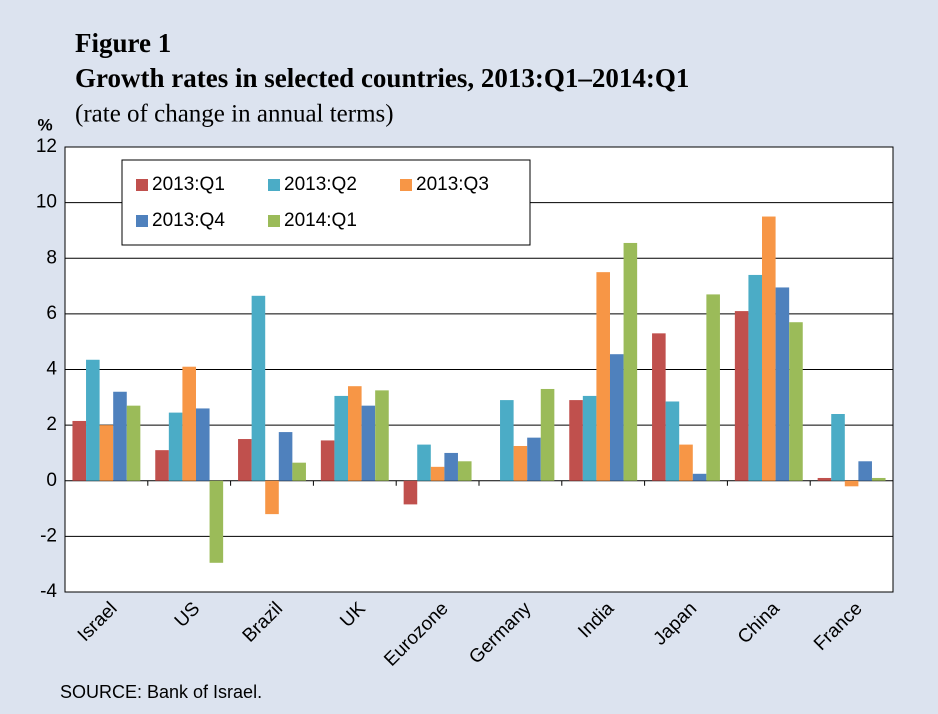 Image resolution: width=938 pixels, height=714 pixels. What do you see at coordinates (234, 114) in the screenshot?
I see `chart-subtitle: (rate of change in annual terms)` at bounding box center [234, 114].